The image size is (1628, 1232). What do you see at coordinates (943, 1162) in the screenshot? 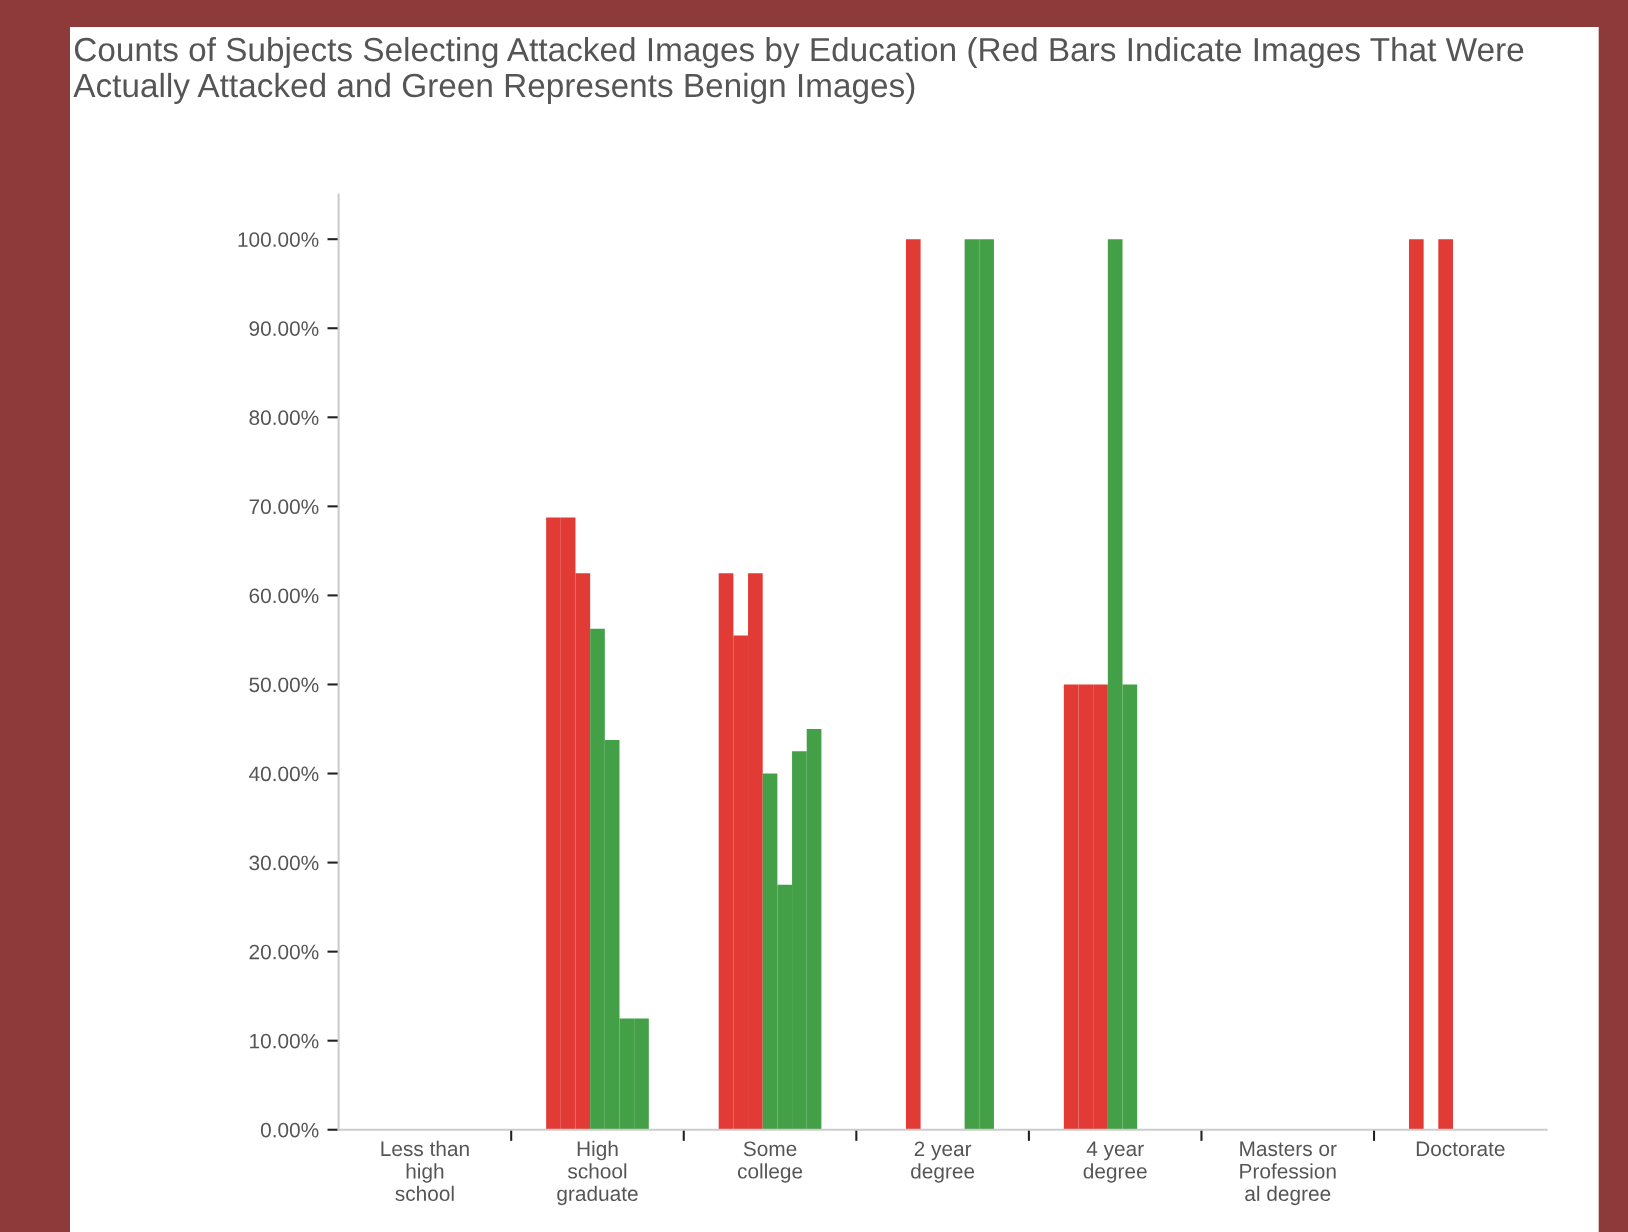
I see `x-tick-label: 2 year degree` at bounding box center [943, 1162].